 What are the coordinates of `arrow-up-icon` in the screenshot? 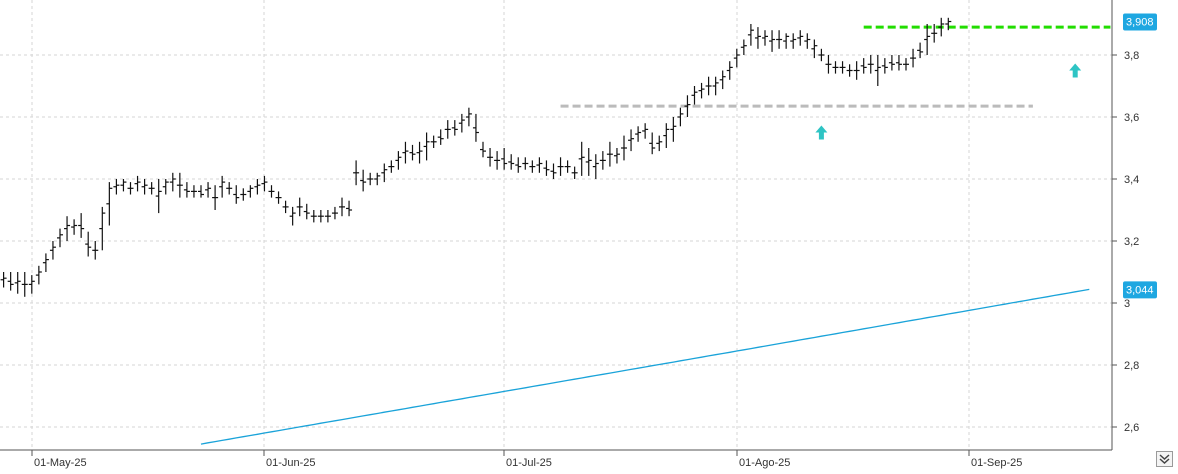 It's located at (821, 132).